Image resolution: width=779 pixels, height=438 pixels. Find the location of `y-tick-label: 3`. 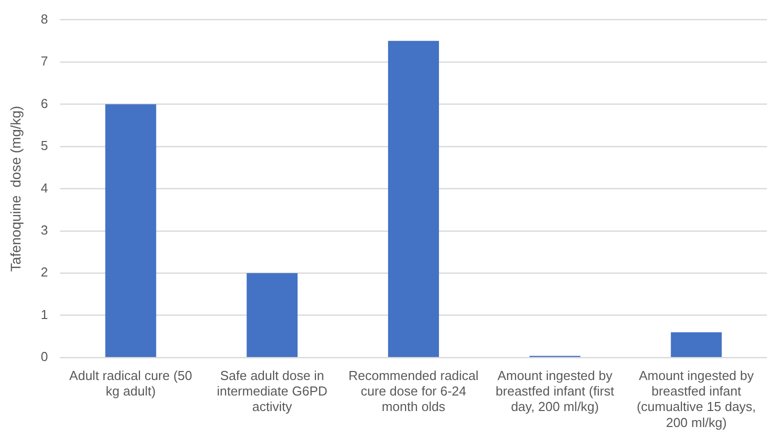

y-tick-label: 3 is located at coordinates (44, 230).